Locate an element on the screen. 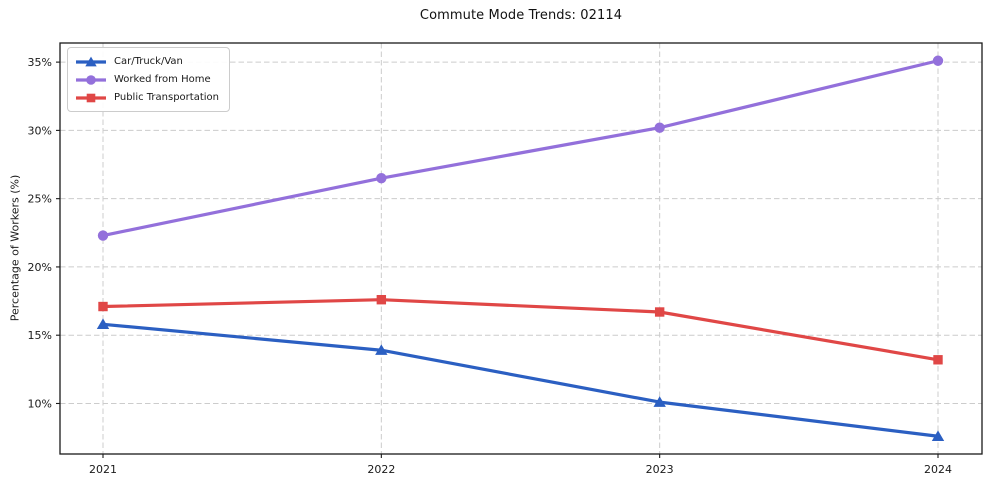 The width and height of the screenshot is (990, 490). legend-label: Public Transportation is located at coordinates (166, 97).